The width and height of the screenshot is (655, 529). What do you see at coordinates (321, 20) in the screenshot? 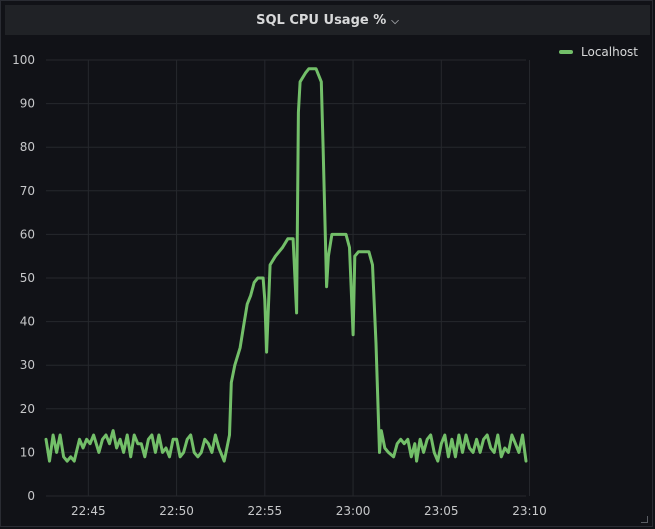
I see `panel-title: SQL CPU Usage %` at bounding box center [321, 20].